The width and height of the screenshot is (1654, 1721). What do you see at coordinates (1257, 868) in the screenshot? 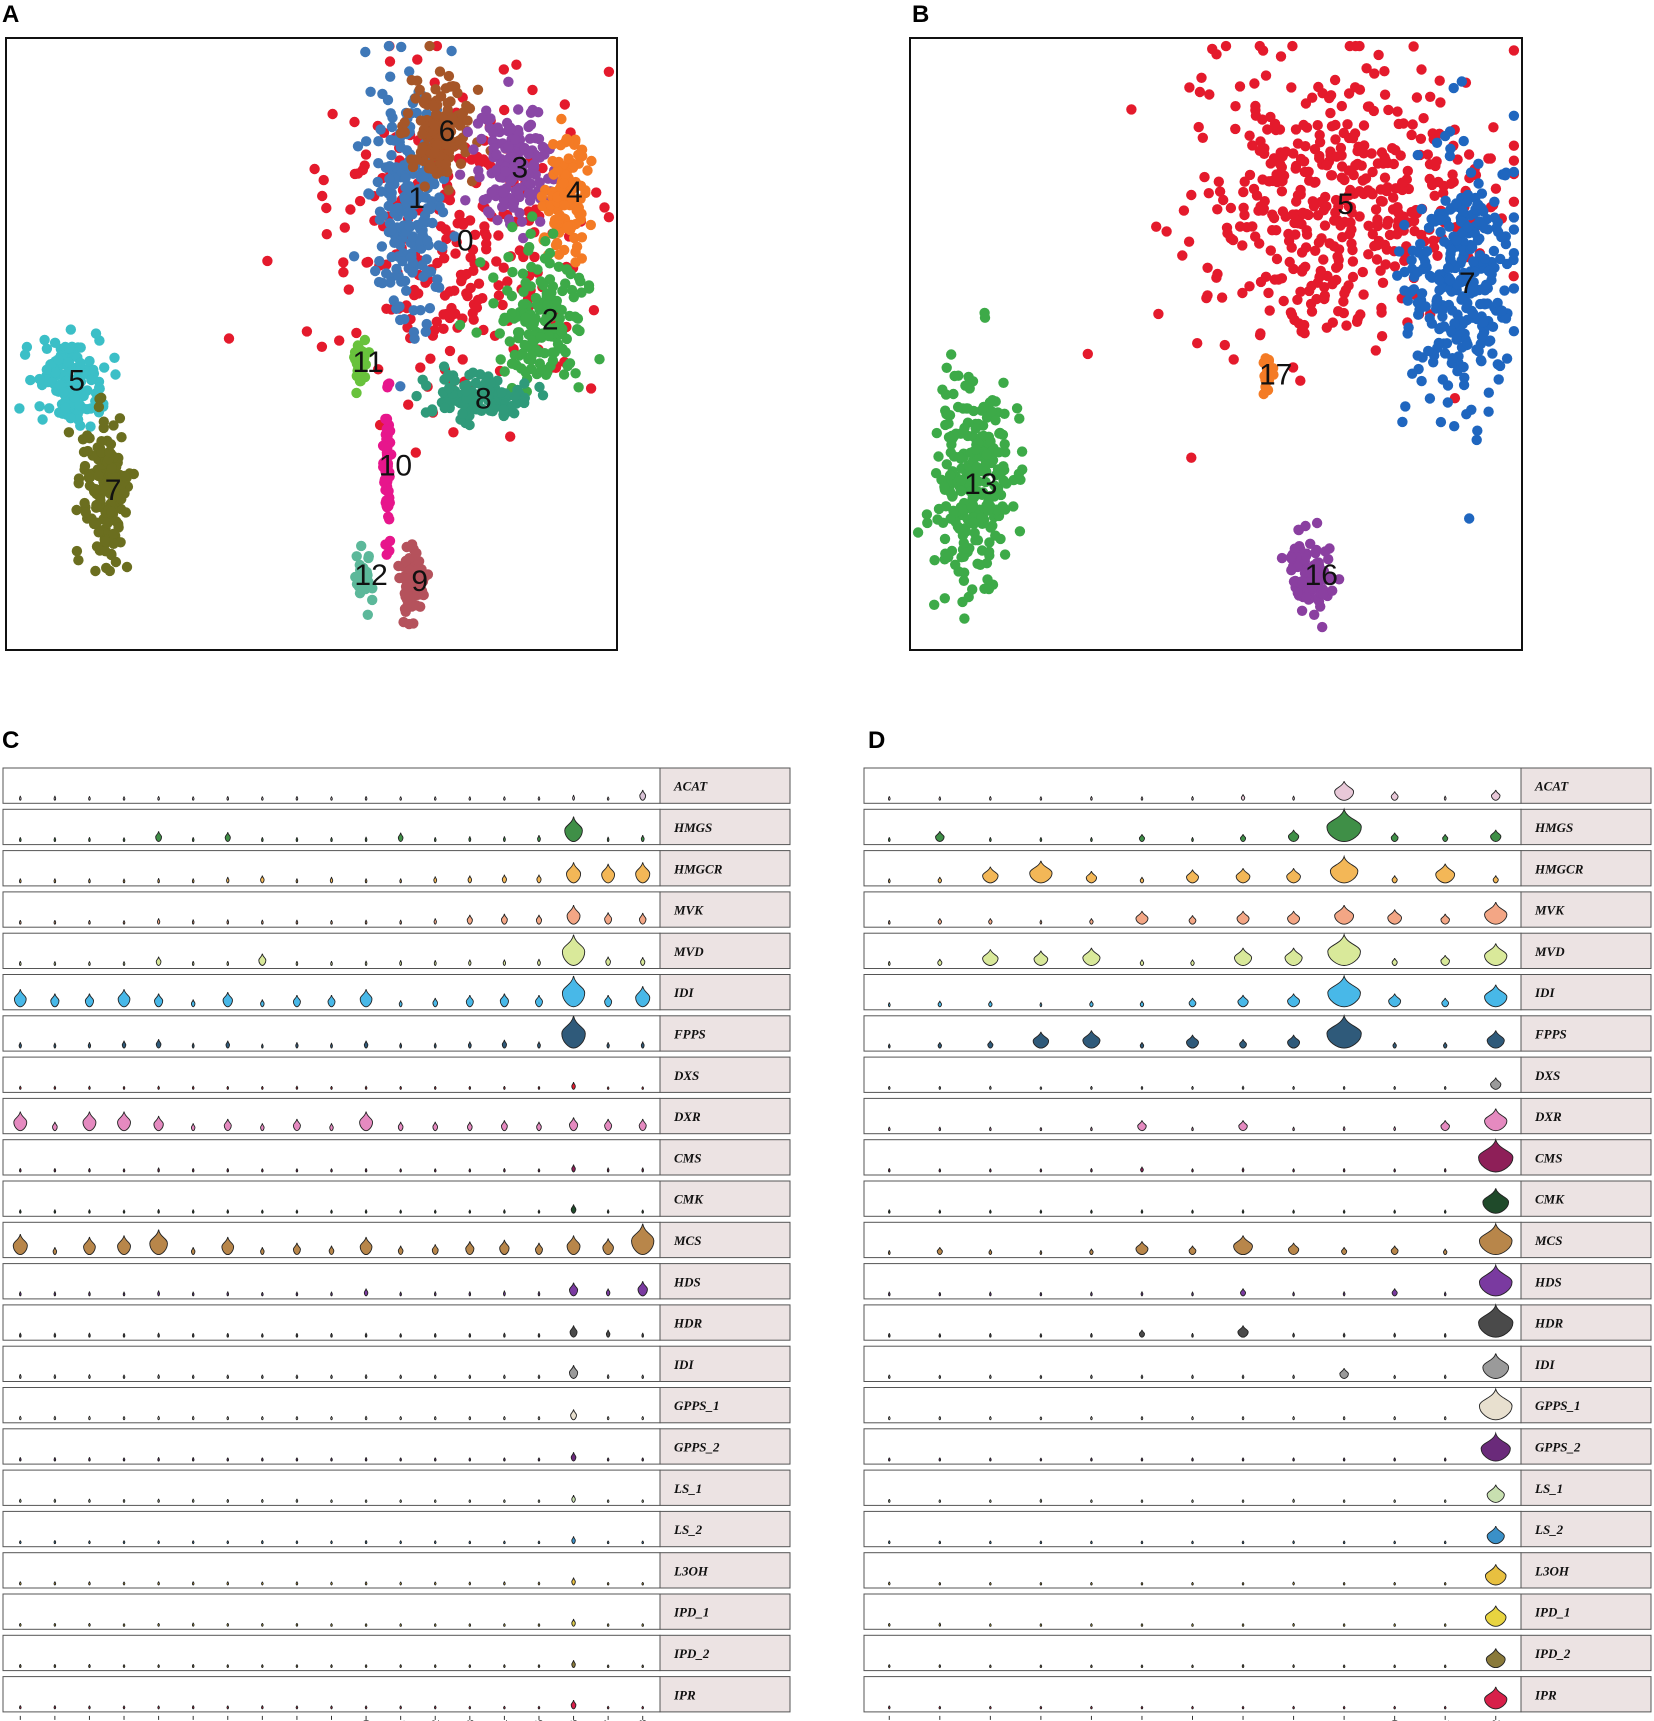
I see `violin-row-hmgcr: HMGCR` at bounding box center [1257, 868].